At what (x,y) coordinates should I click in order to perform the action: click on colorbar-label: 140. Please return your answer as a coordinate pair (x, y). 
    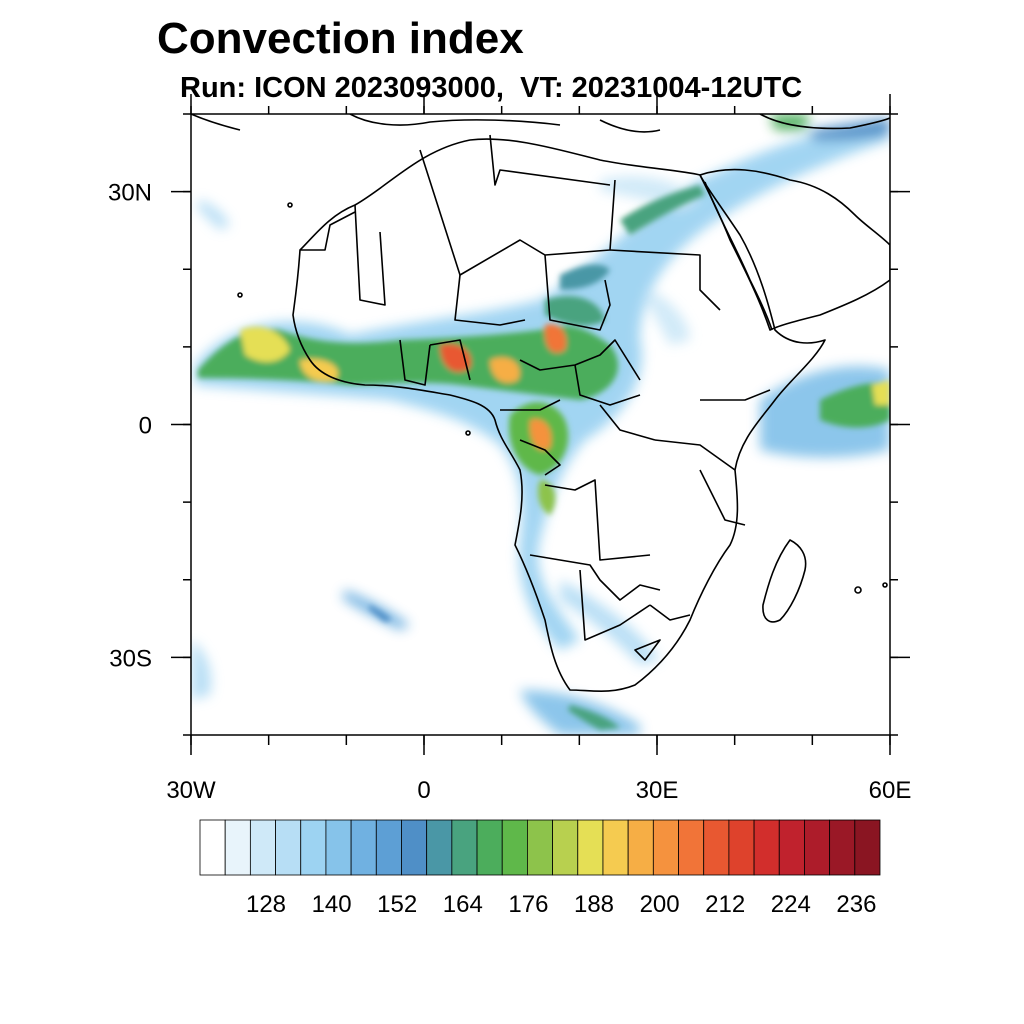
    Looking at the image, I should click on (332, 904).